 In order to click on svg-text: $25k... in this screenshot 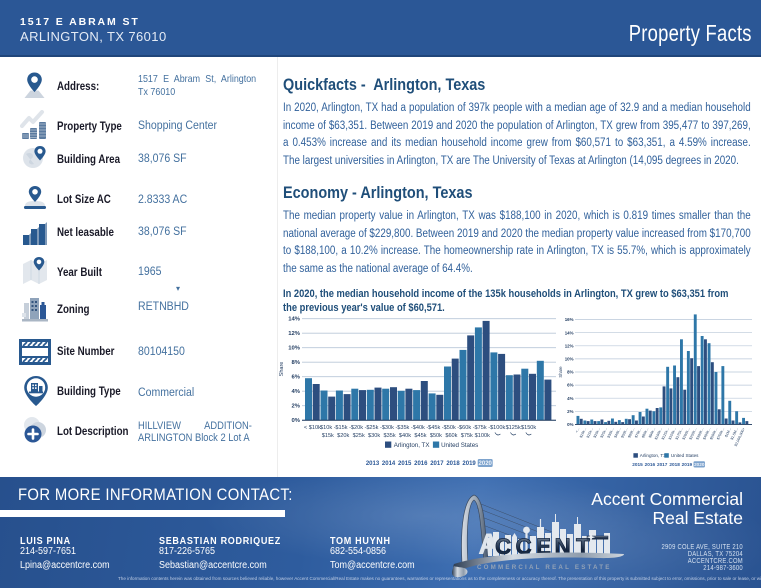, I will do `click(604, 432)`.